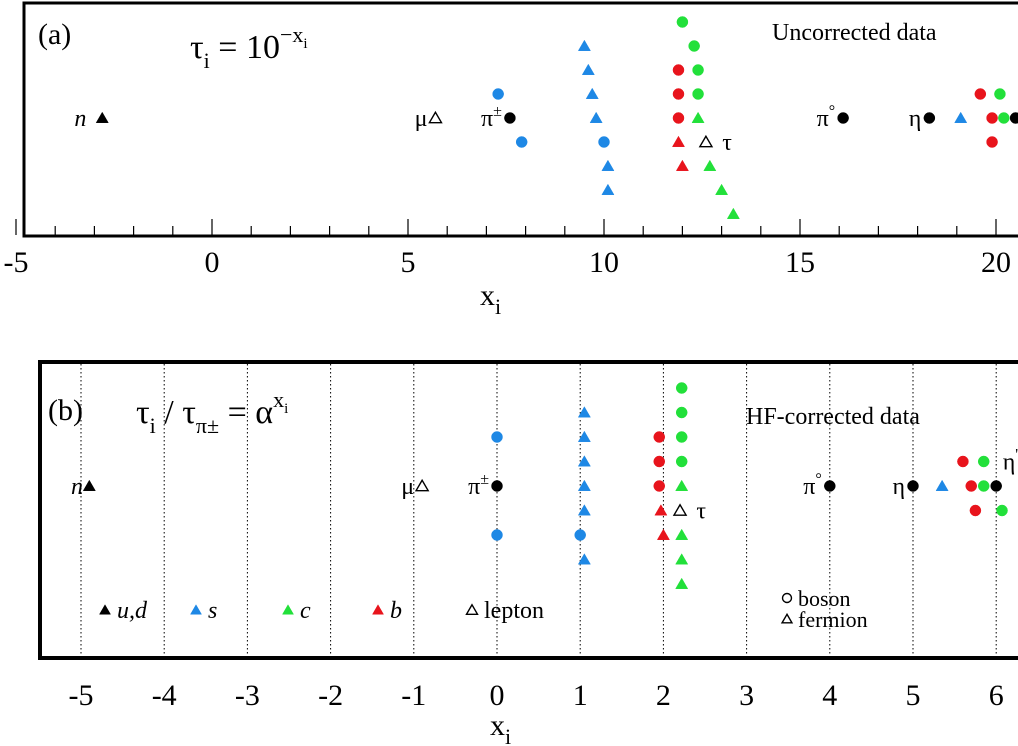 This screenshot has height=746, width=1018. What do you see at coordinates (196, 609) in the screenshot?
I see `legend-marker-blue` at bounding box center [196, 609].